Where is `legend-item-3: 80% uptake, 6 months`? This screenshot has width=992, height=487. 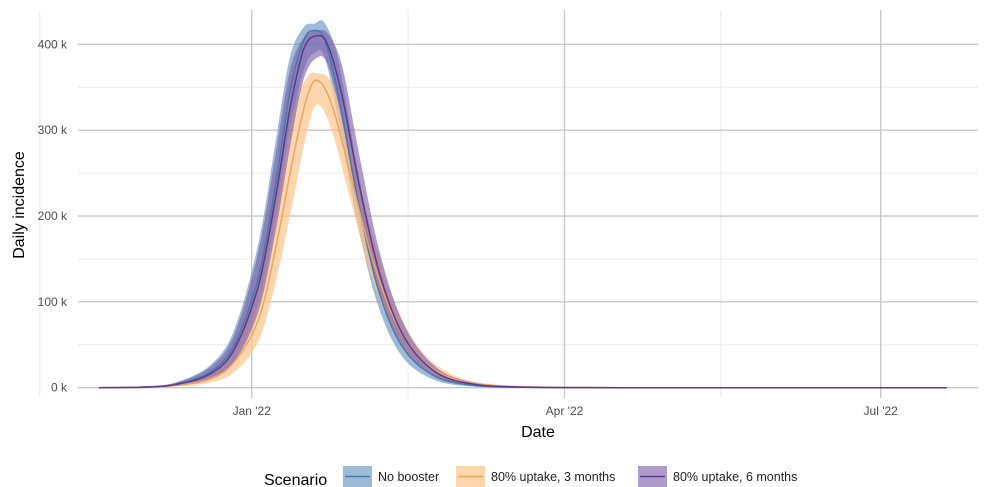 legend-item-3: 80% uptake, 6 months is located at coordinates (717, 476).